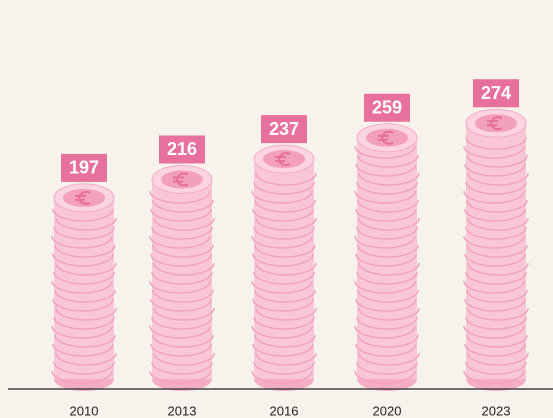  I want to click on x-tick-label: 2023, so click(496, 410).